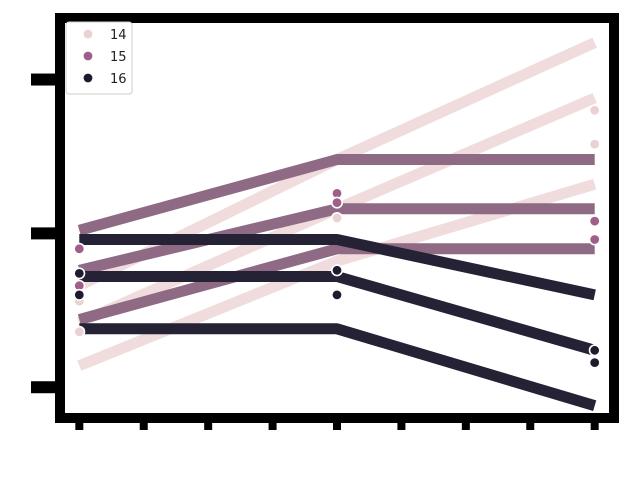 The height and width of the screenshot is (480, 640). What do you see at coordinates (118, 35) in the screenshot?
I see `legend-label-14: 14` at bounding box center [118, 35].